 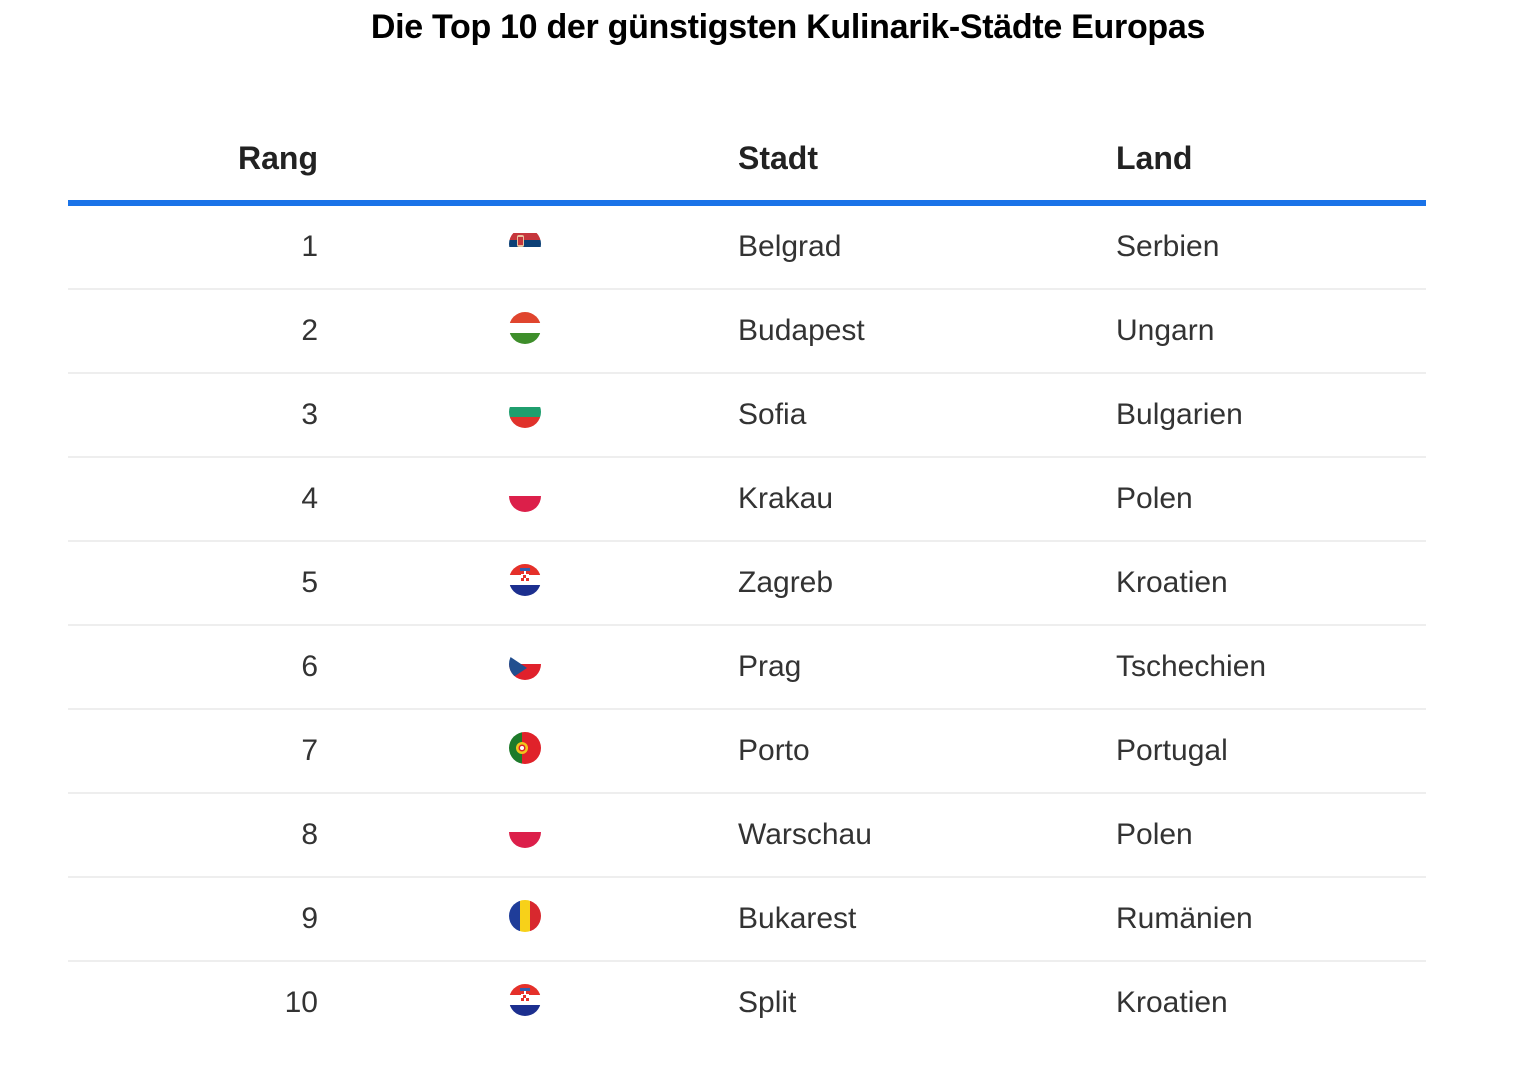 I want to click on table-row: 4 Krakau Polen, so click(x=747, y=500).